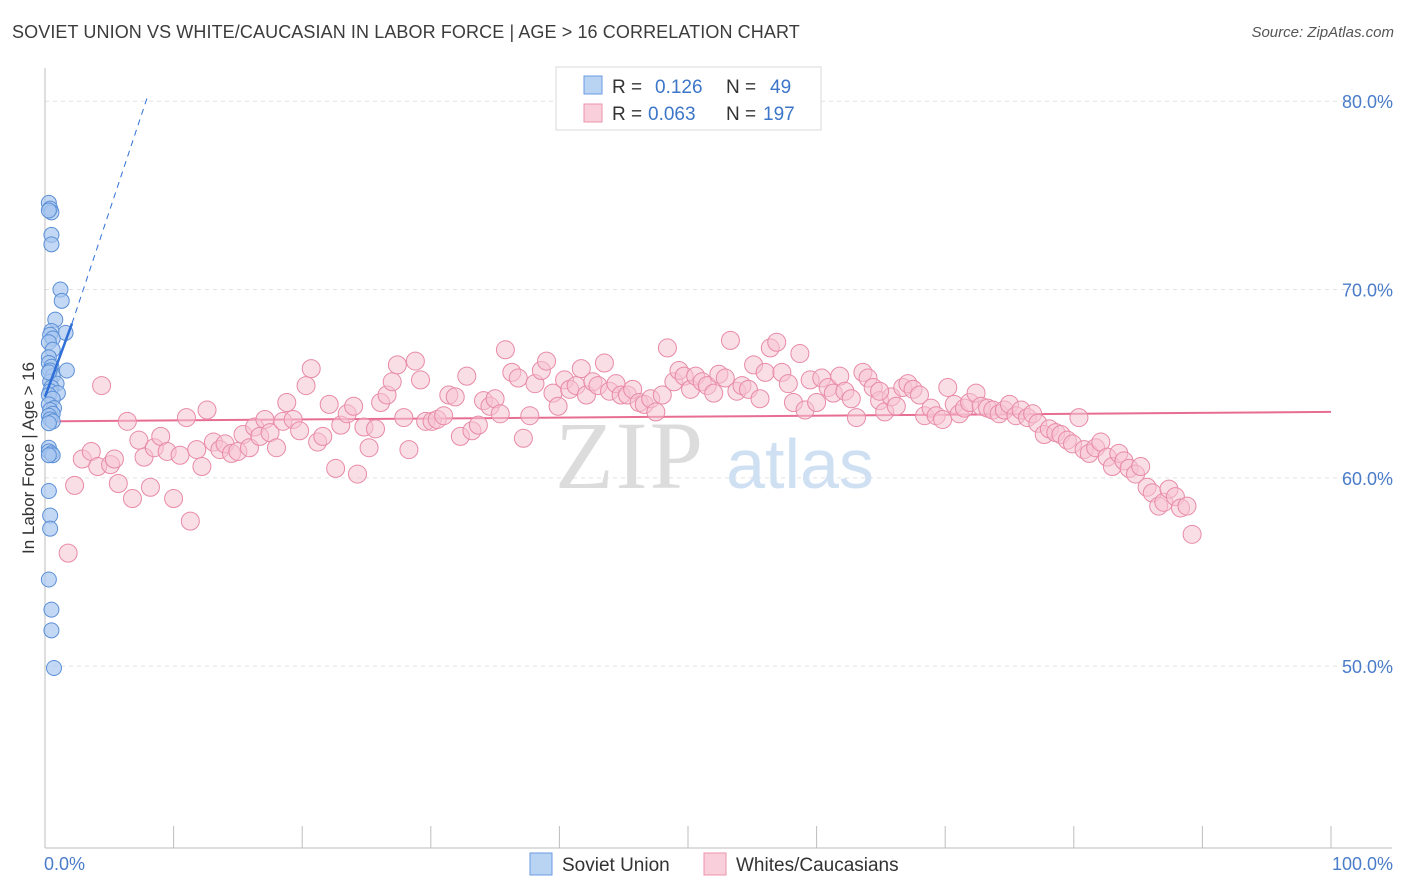 This screenshot has height=892, width=1406. What do you see at coordinates (1322, 32) in the screenshot?
I see `source-label: Source: ZipAtlas.com` at bounding box center [1322, 32].